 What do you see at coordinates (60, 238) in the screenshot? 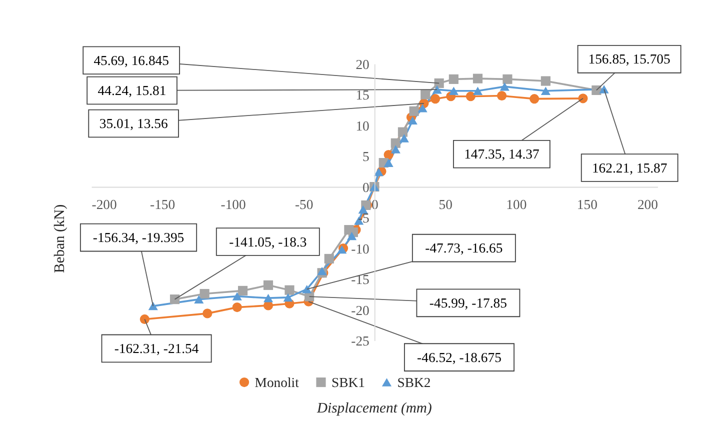
I see `y-axis-title: Beban (kN)` at bounding box center [60, 238].